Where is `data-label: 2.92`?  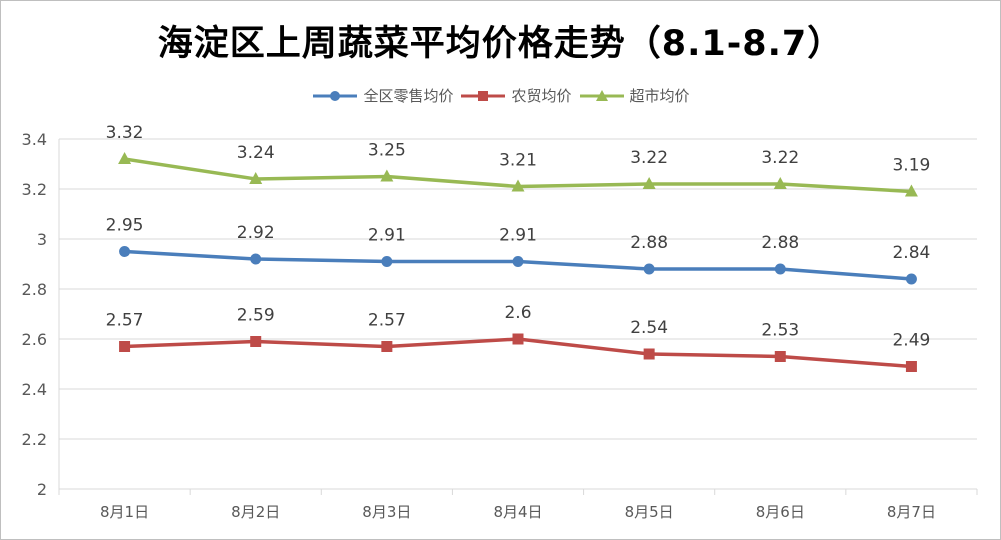 data-label: 2.92 is located at coordinates (256, 233).